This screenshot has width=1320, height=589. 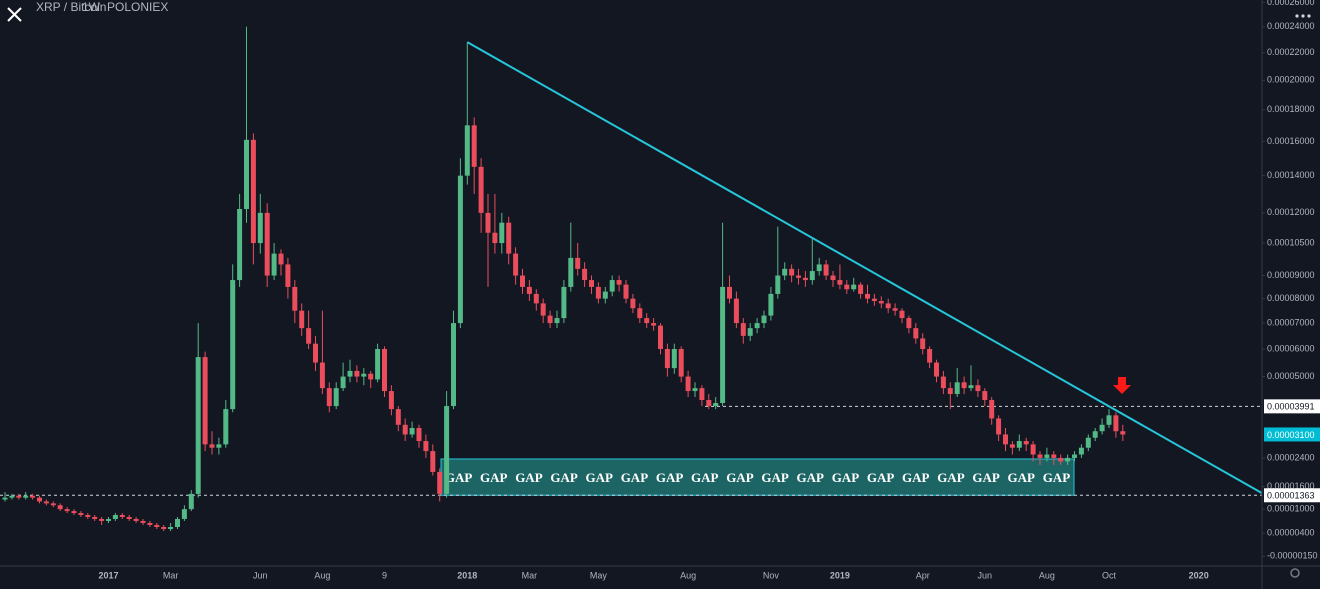 I want to click on x-tick-label: May, so click(x=599, y=575).